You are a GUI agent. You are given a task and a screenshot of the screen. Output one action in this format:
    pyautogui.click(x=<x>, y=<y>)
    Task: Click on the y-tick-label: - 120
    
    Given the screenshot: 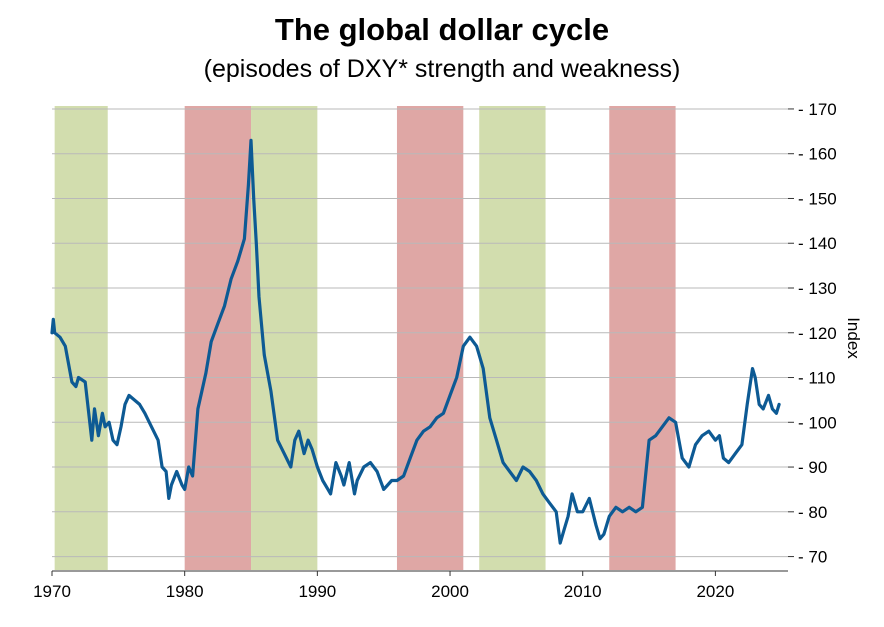 What is the action you would take?
    pyautogui.click(x=817, y=333)
    